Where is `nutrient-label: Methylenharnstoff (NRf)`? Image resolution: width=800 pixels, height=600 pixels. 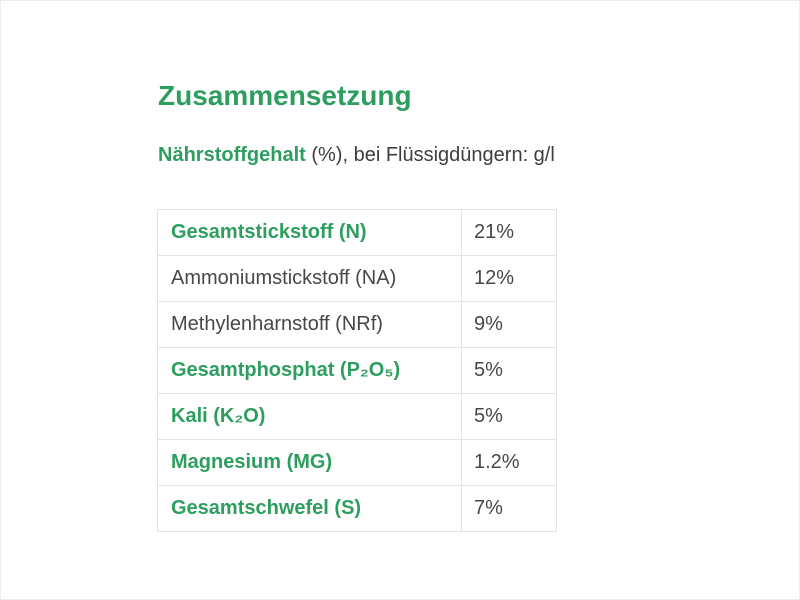 nutrient-label: Methylenharnstoff (NRf) is located at coordinates (309, 324).